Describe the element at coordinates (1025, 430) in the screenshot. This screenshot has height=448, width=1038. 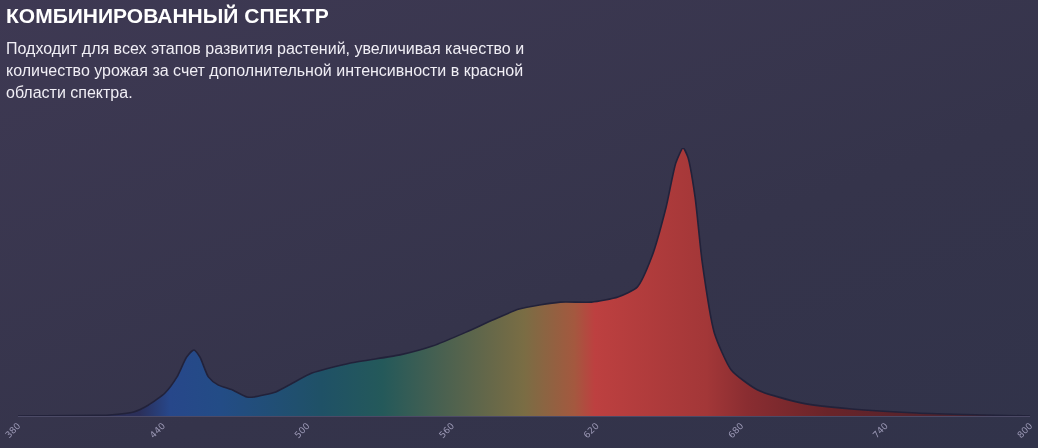
I see `x-tick-label: 800` at that location.